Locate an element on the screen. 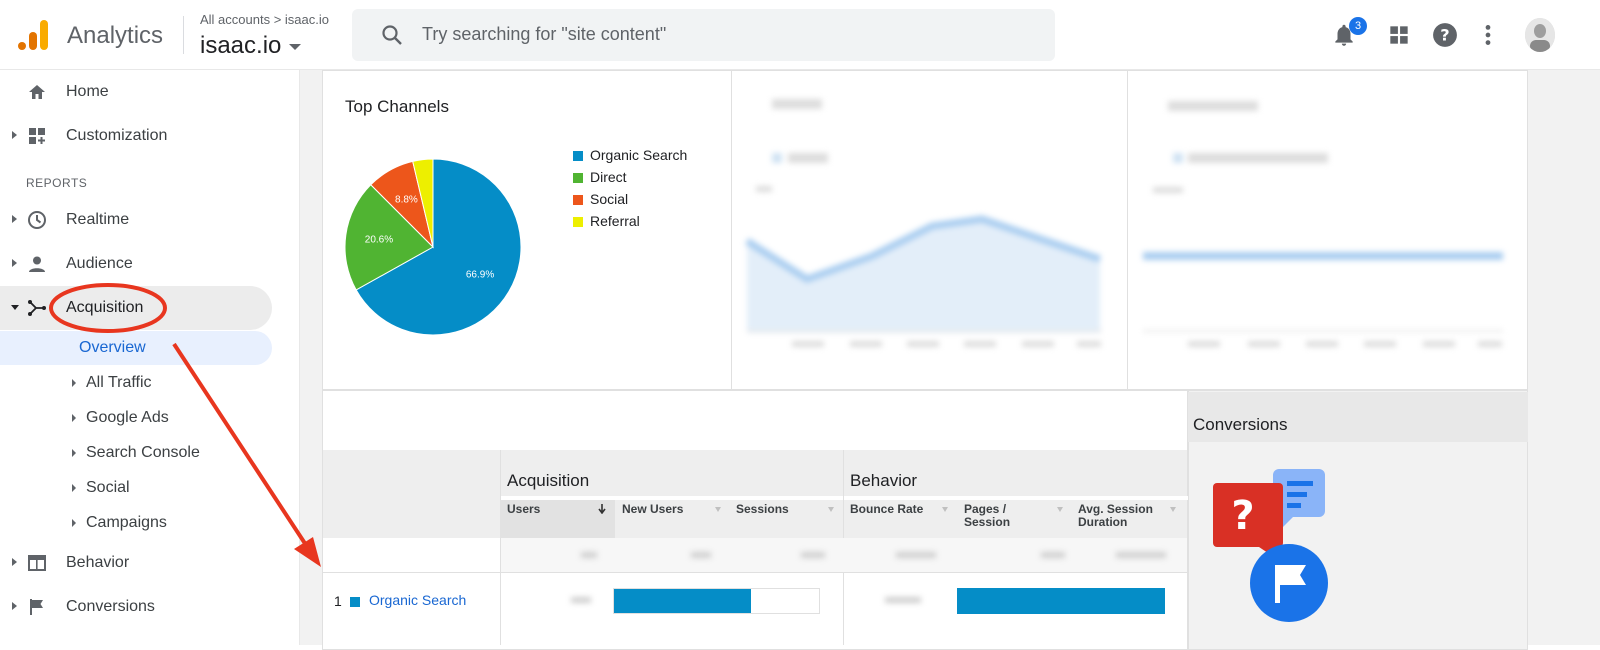  user-photo-icon is located at coordinates (1540, 35).